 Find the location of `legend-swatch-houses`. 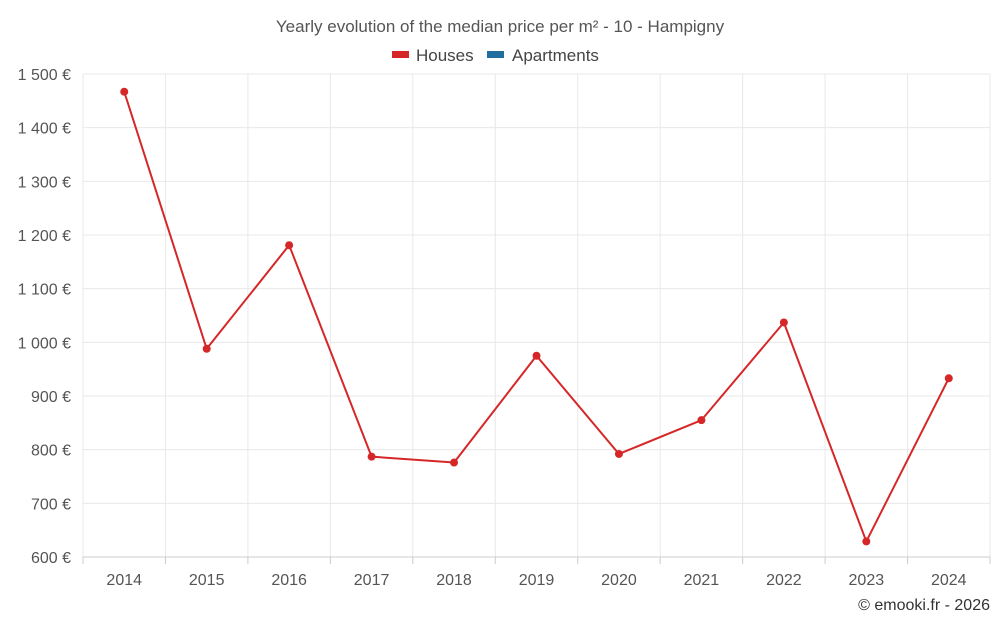

legend-swatch-houses is located at coordinates (400, 54).